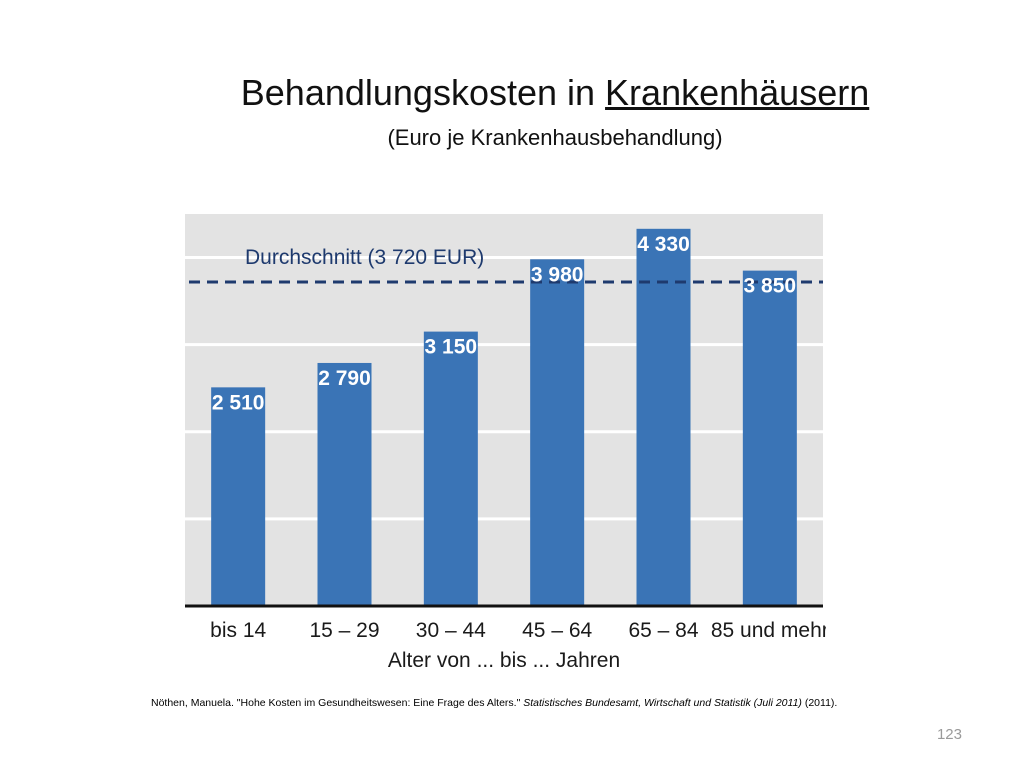  I want to click on page-number: 123, so click(949, 734).